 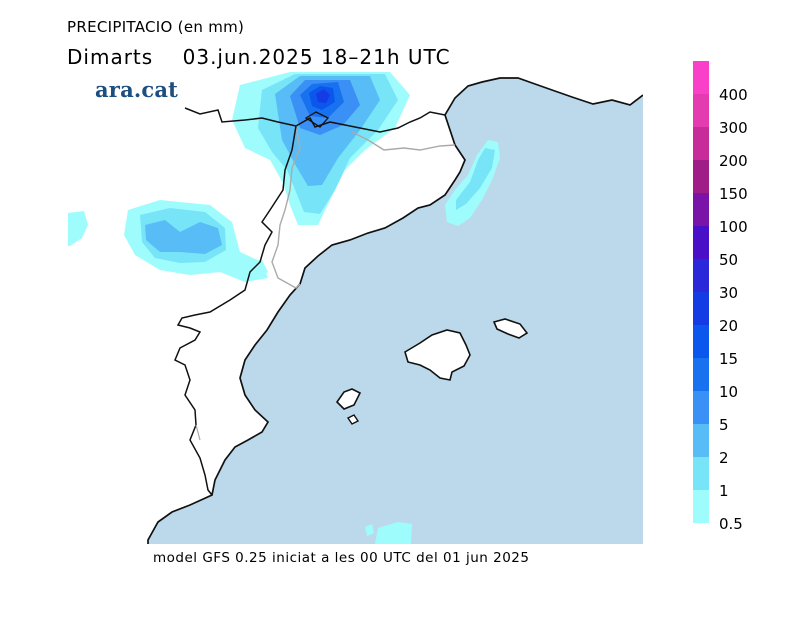 What do you see at coordinates (724, 425) in the screenshot?
I see `legend-label: 5` at bounding box center [724, 425].